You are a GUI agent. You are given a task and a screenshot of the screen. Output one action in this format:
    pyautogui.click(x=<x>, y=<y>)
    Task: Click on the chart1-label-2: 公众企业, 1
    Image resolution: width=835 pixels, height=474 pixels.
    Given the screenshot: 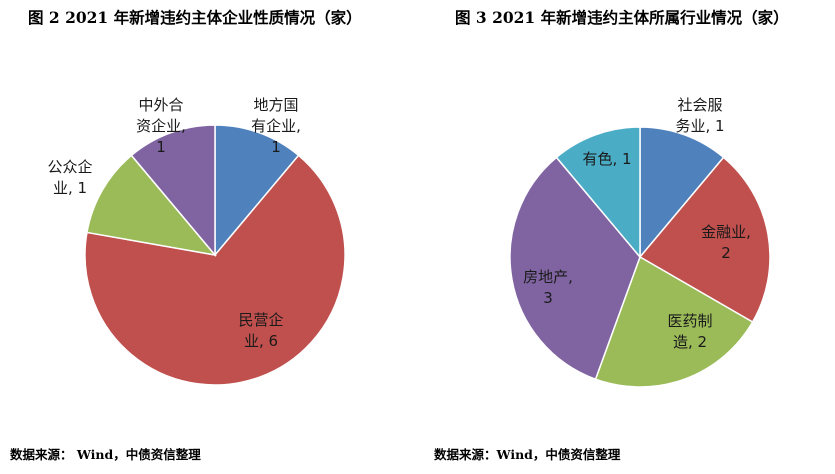 What is the action you would take?
    pyautogui.click(x=69, y=177)
    